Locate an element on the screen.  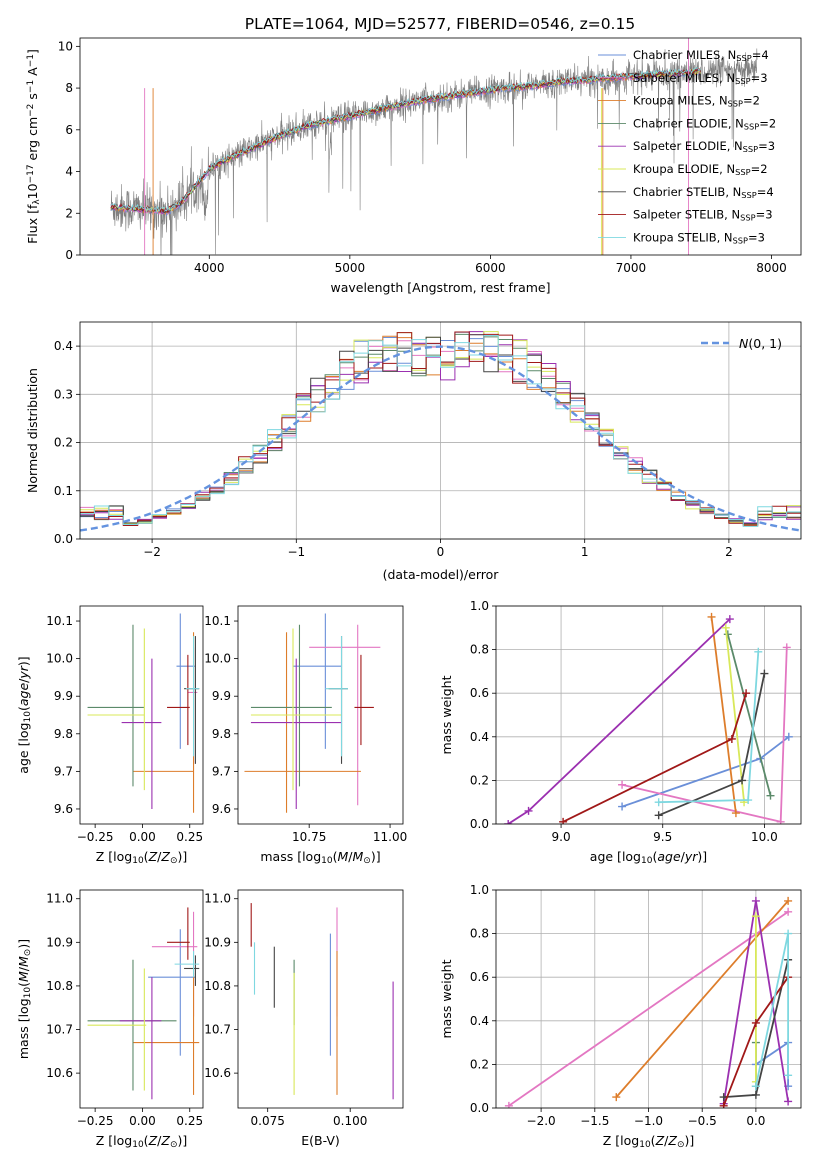
mass_vs_Z-xlabel: Z [log10(Z/Z⊙)] is located at coordinates (142, 1141).